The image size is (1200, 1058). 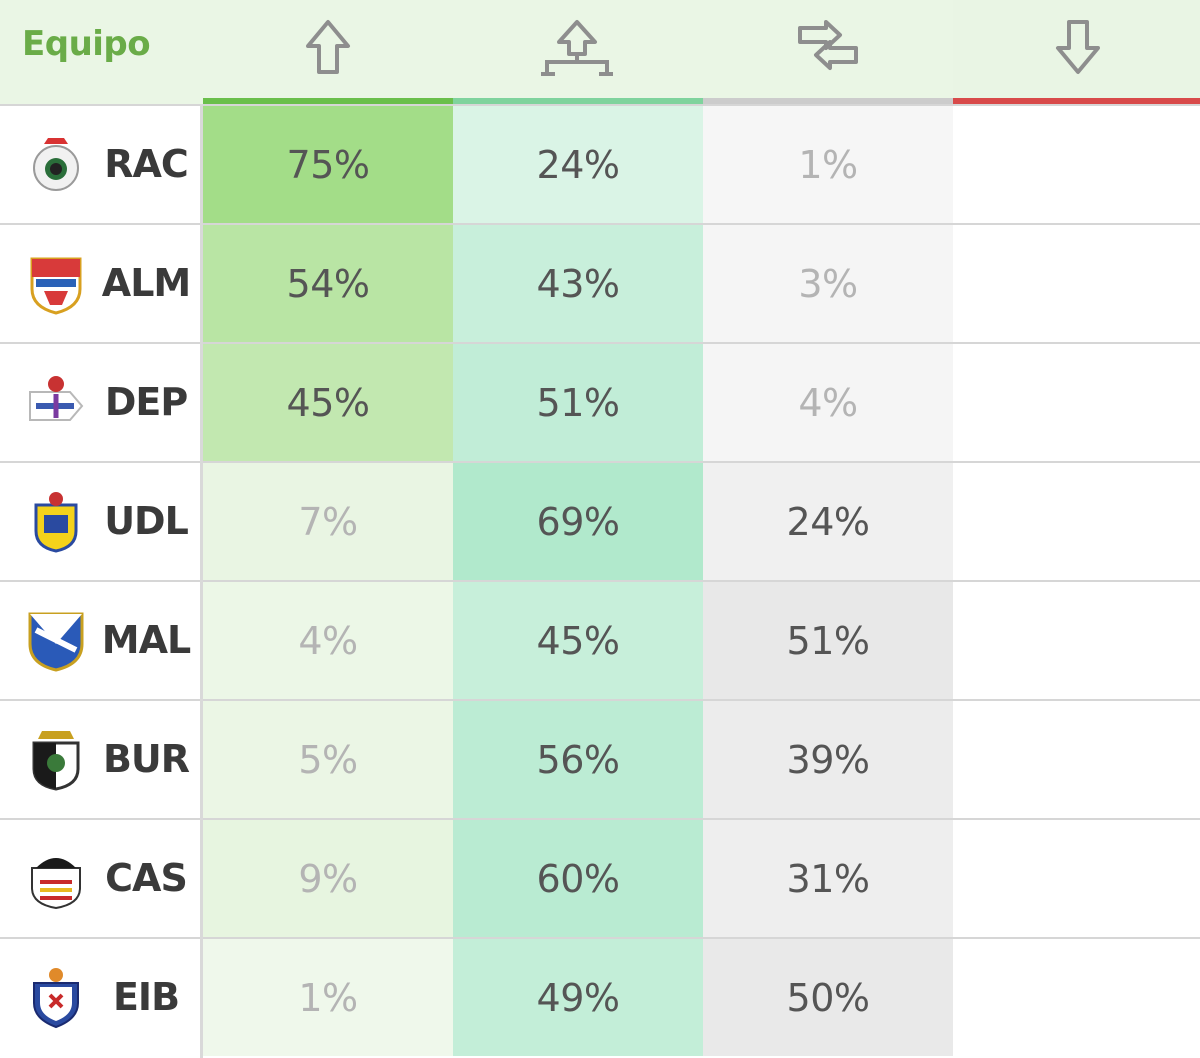 What do you see at coordinates (56, 522) in the screenshot?
I see `las-palmas-crest-icon` at bounding box center [56, 522].